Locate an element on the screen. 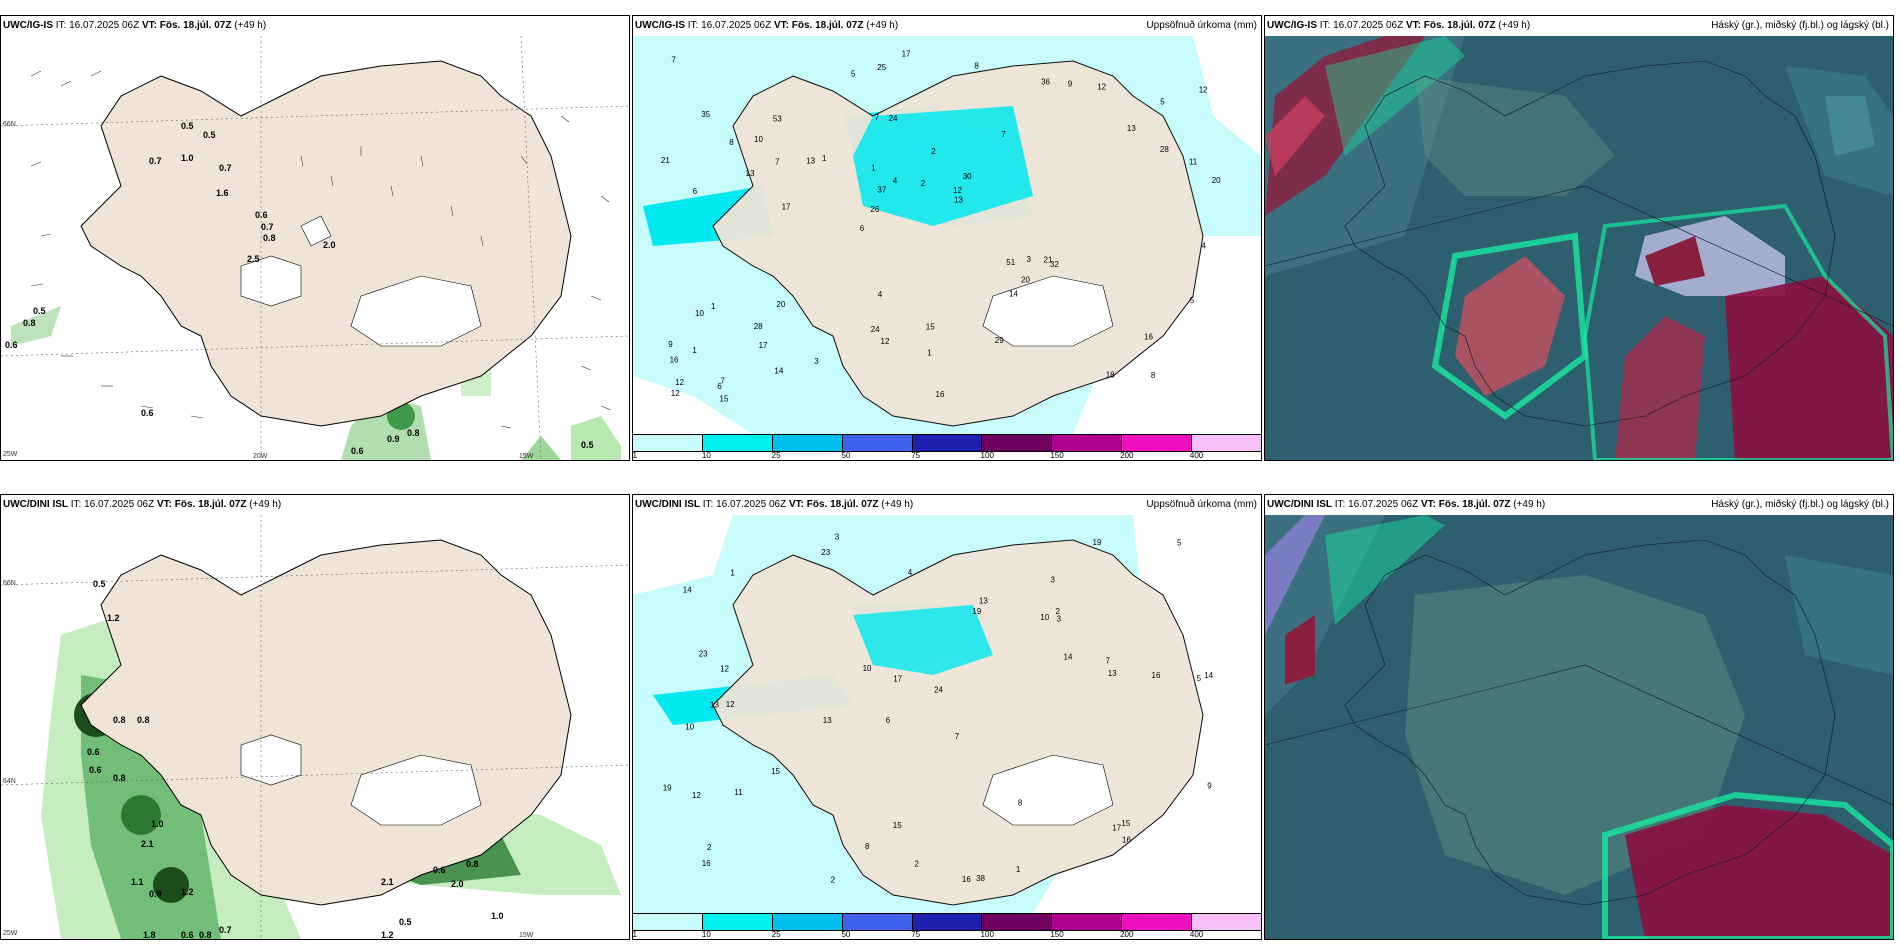 The width and height of the screenshot is (1900, 950). precip-label: 24 is located at coordinates (893, 118).